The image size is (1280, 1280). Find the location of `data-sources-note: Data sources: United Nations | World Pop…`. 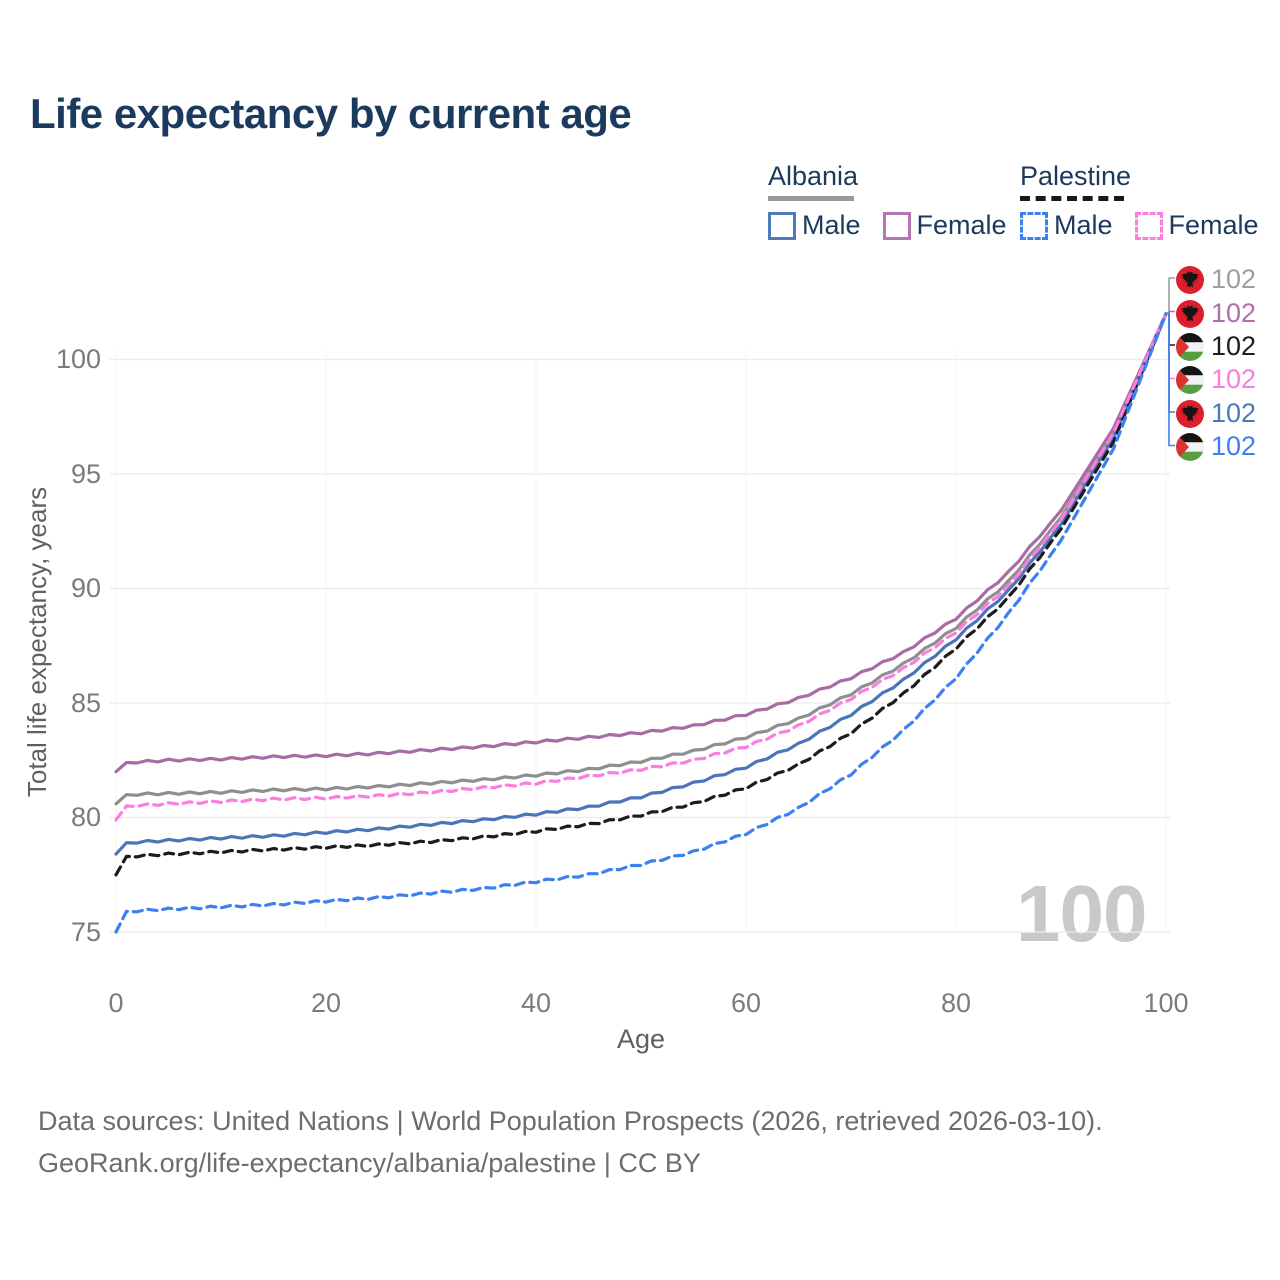

data-sources-note: Data sources: United Nations | World Pop… is located at coordinates (570, 1121).